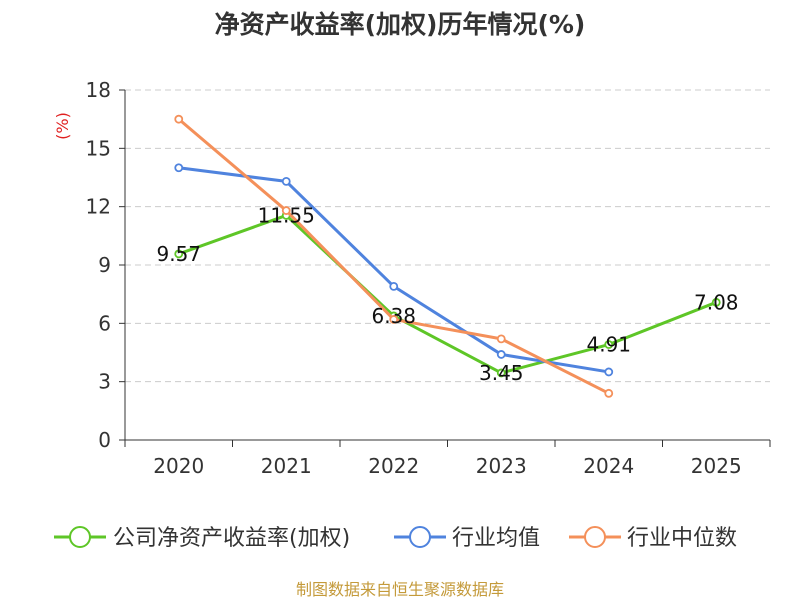 The height and width of the screenshot is (600, 800). I want to click on x-tick-label: 2021, so click(286, 466).